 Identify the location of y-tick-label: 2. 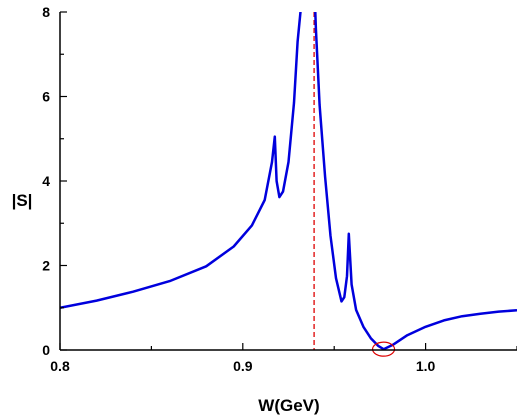
(46, 266).